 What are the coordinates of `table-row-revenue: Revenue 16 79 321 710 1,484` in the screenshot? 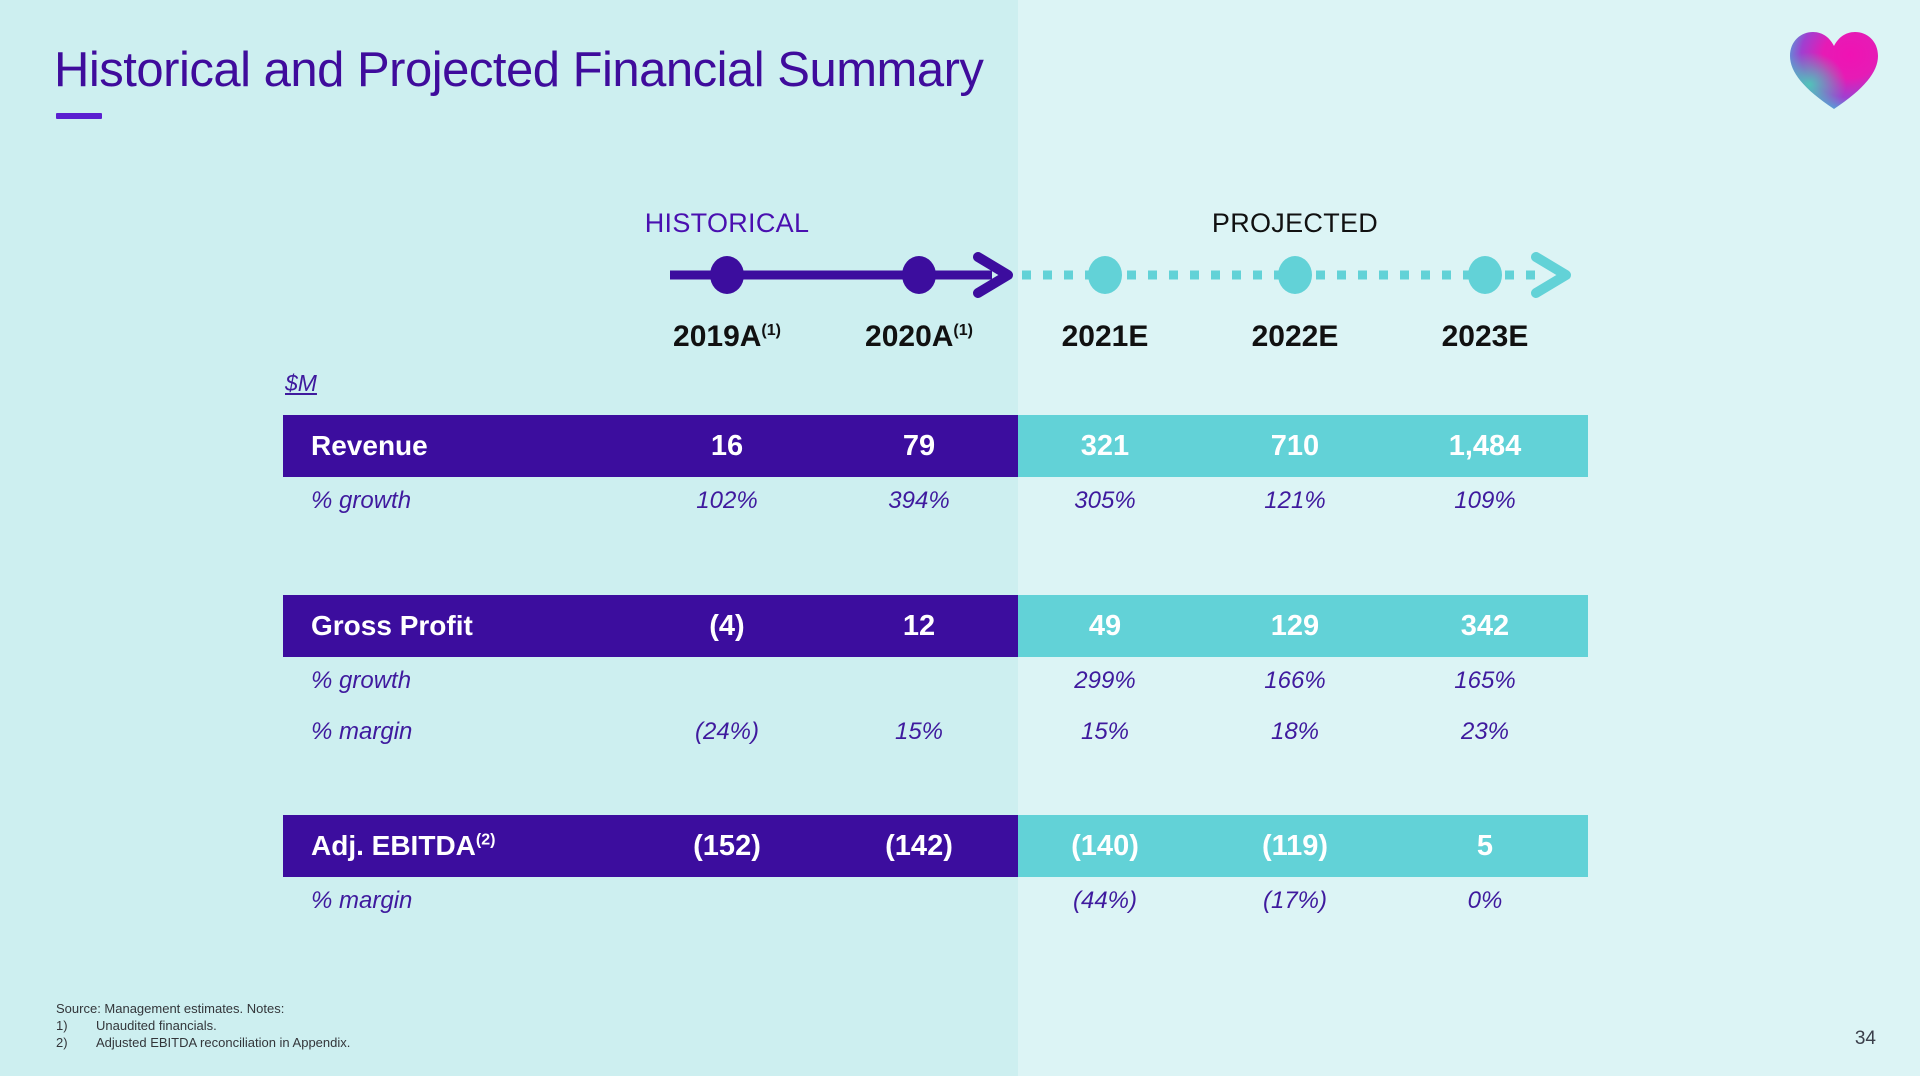 It's located at (935, 446).